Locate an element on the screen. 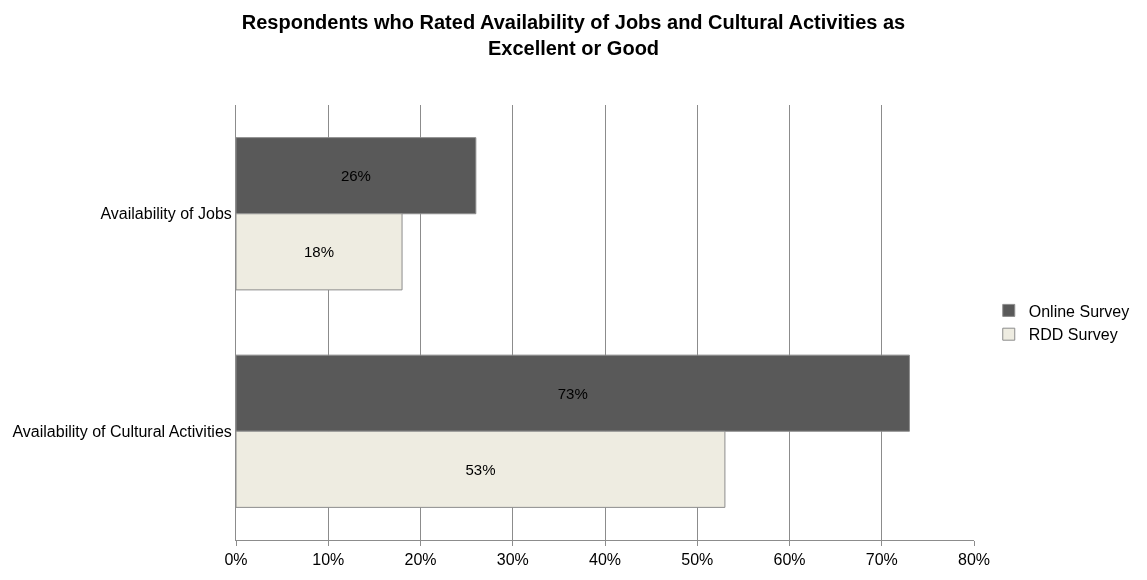 The height and width of the screenshot is (580, 1147). chart-title: Respondents who Rated Availability of Jobs and Cultural Activities as Excellent or Good is located at coordinates (573, 35).